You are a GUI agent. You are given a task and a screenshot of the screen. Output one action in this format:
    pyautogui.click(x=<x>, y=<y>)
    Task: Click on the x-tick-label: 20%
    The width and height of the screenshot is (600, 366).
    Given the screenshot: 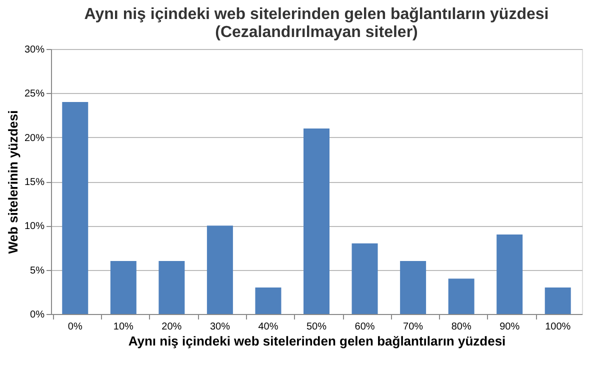 What is the action you would take?
    pyautogui.click(x=172, y=327)
    